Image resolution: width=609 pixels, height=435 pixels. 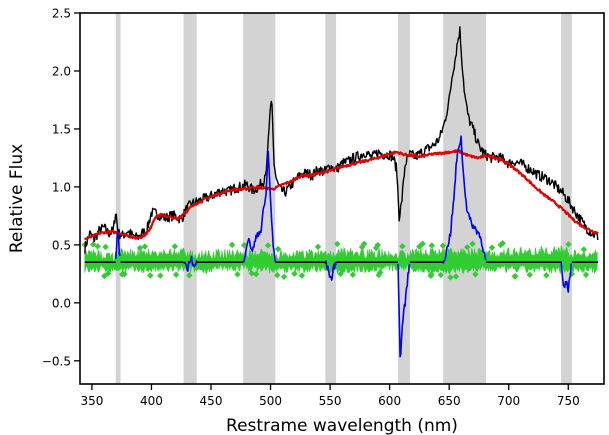 I want to click on residual-band-layer, so click(x=339, y=260).